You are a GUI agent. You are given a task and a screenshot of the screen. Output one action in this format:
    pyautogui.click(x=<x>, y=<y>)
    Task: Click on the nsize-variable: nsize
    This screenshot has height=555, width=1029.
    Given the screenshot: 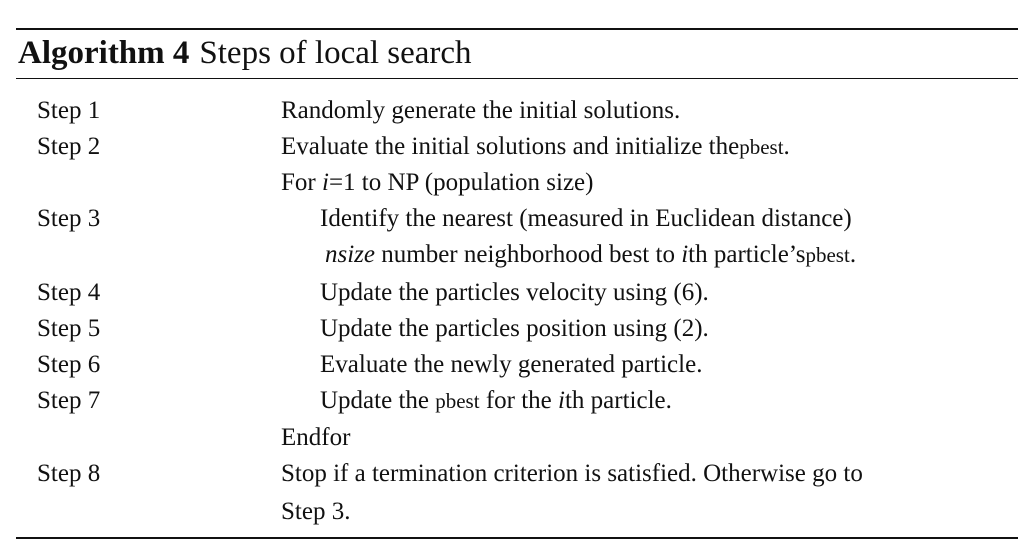 What is the action you would take?
    pyautogui.click(x=350, y=254)
    